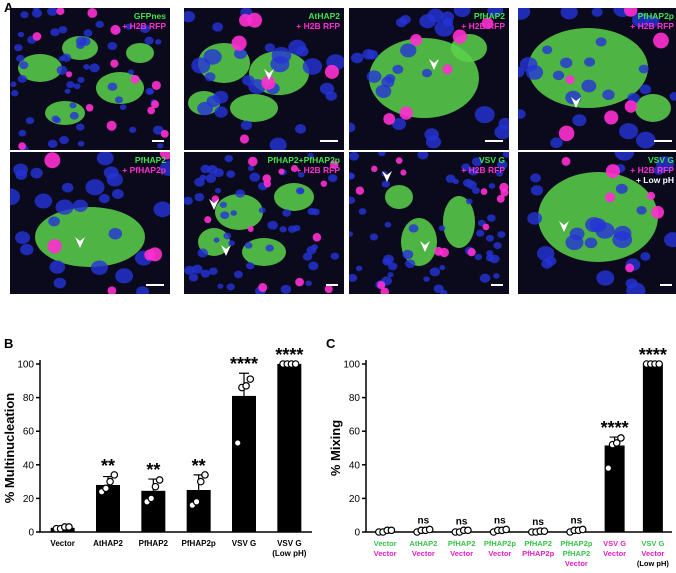 This screenshot has height=573, width=676. Describe the element at coordinates (264, 79) in the screenshot. I see `micrograph-athap2: AtHAP2 + H2B RFP` at that location.